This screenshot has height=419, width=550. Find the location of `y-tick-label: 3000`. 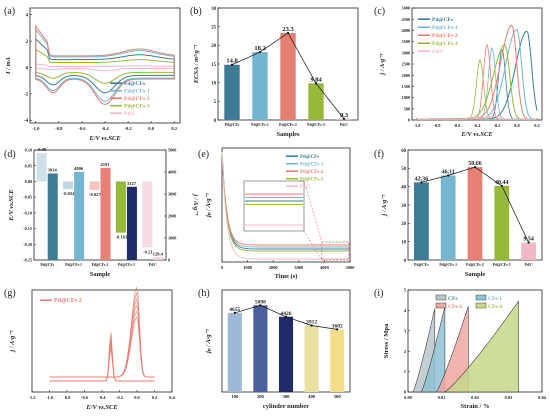

y-tick-label: 3000 is located at coordinates (406, 52).